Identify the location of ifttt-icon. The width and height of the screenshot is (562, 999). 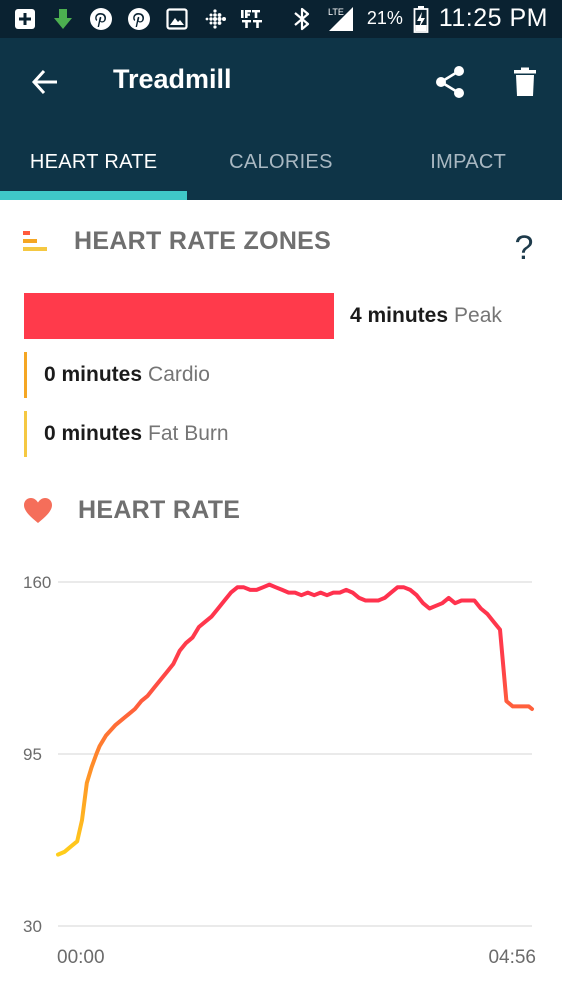
(253, 19).